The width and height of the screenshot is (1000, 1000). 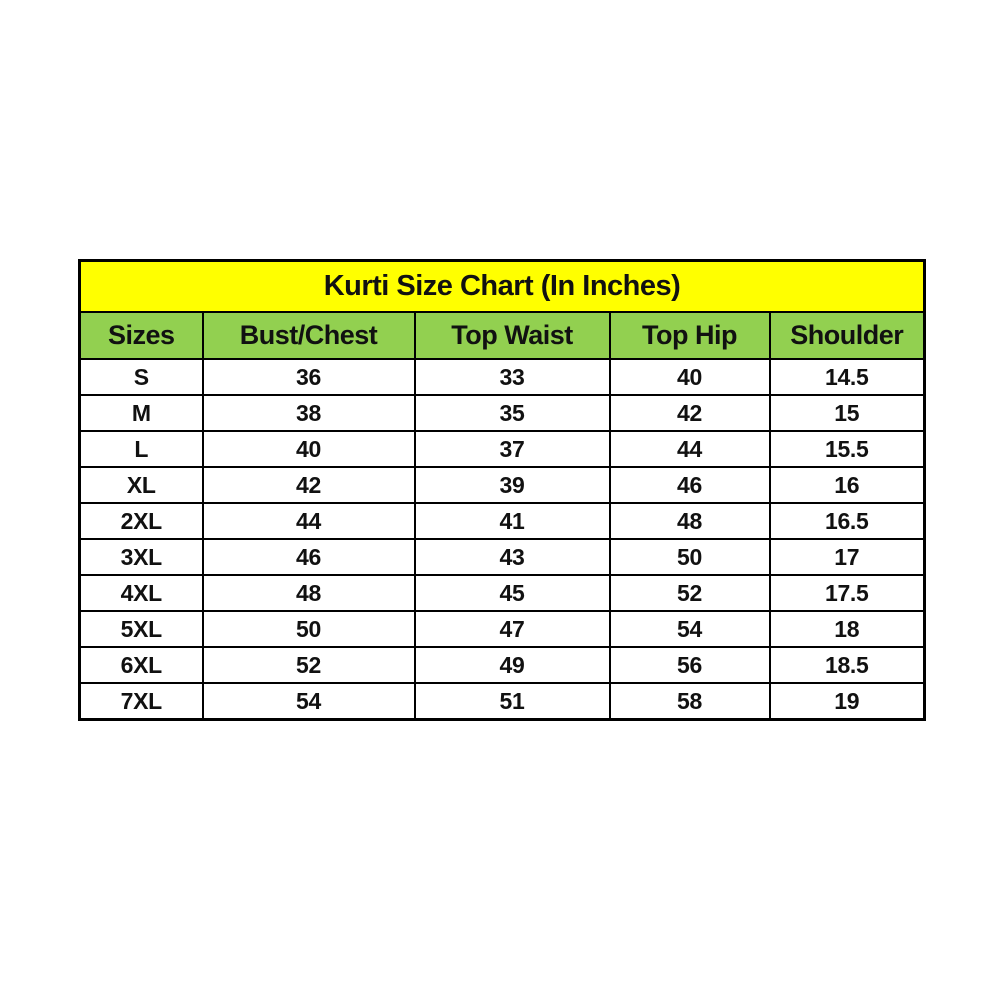 I want to click on table-row: S 36 33 40 14.5, so click(x=502, y=377).